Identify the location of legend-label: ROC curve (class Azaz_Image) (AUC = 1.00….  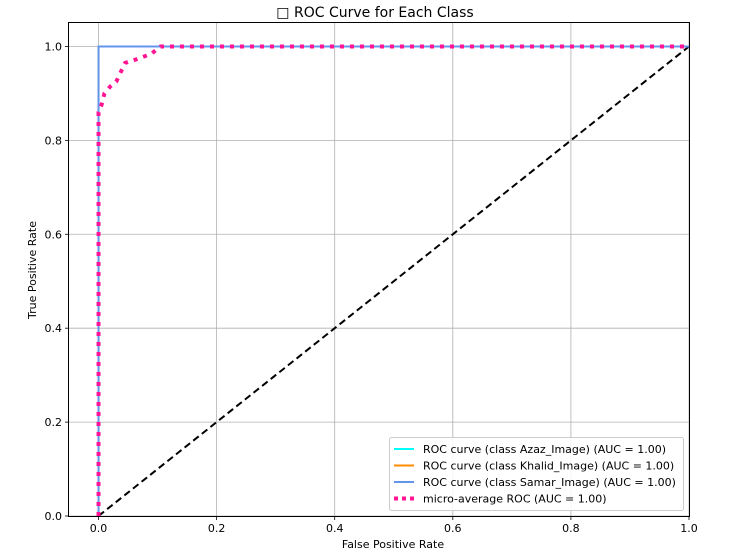
(544, 449).